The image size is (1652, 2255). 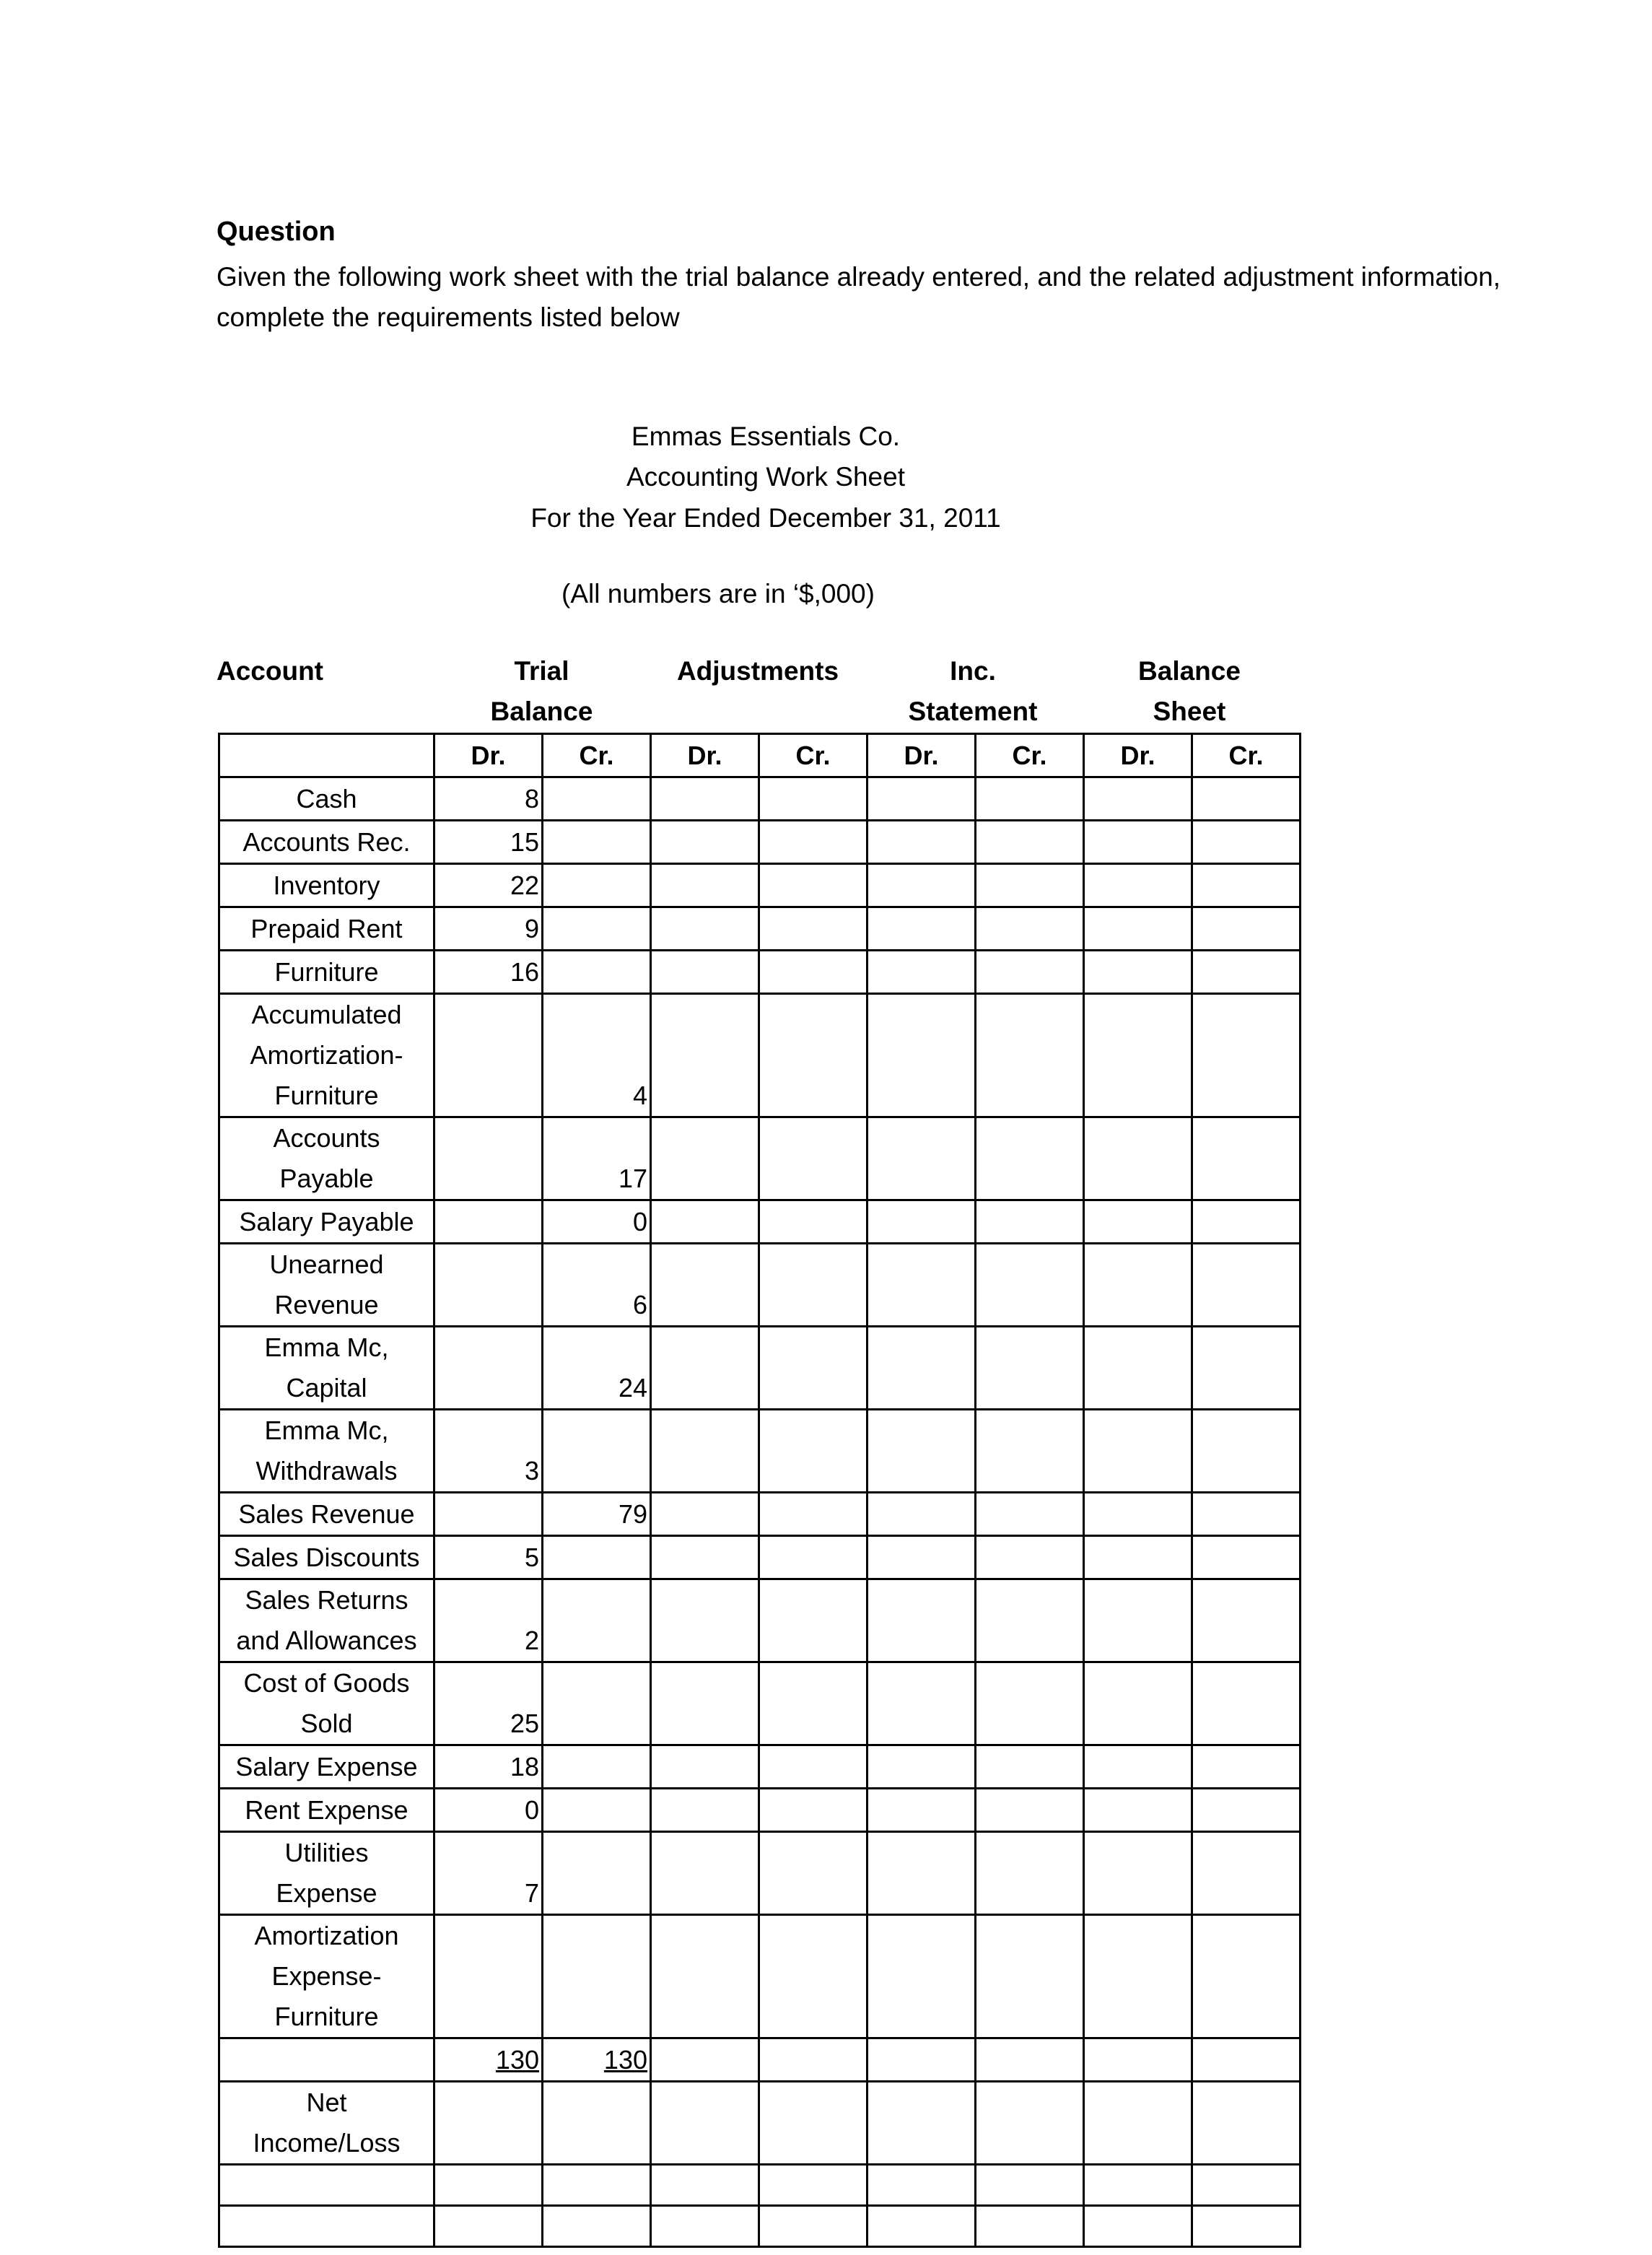 What do you see at coordinates (488, 928) in the screenshot?
I see `trial-balance-debit: 9` at bounding box center [488, 928].